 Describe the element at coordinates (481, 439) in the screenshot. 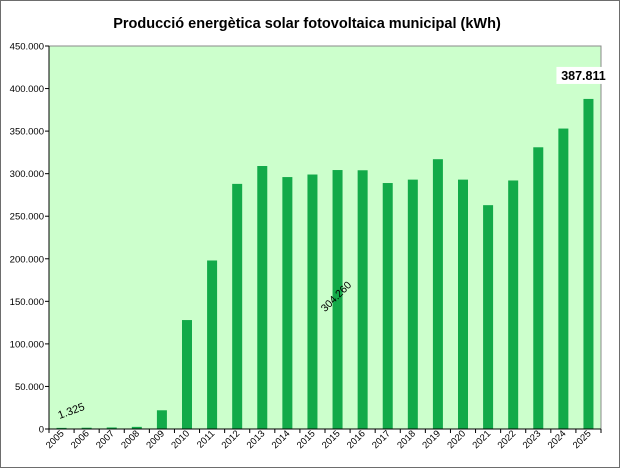

I see `x-tick-label: 2021` at that location.